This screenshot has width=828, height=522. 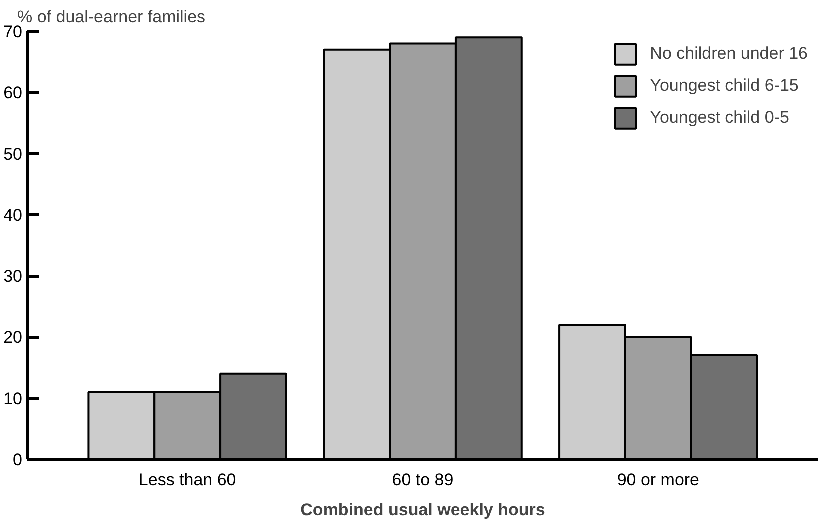 What do you see at coordinates (423, 480) in the screenshot?
I see `x-tick-label: 60 to 89` at bounding box center [423, 480].